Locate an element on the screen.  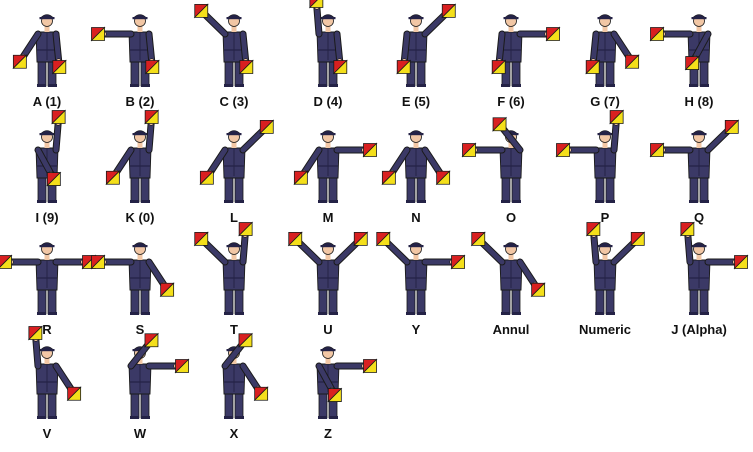
signal-cell: E (5) is located at coordinates (416, 58).